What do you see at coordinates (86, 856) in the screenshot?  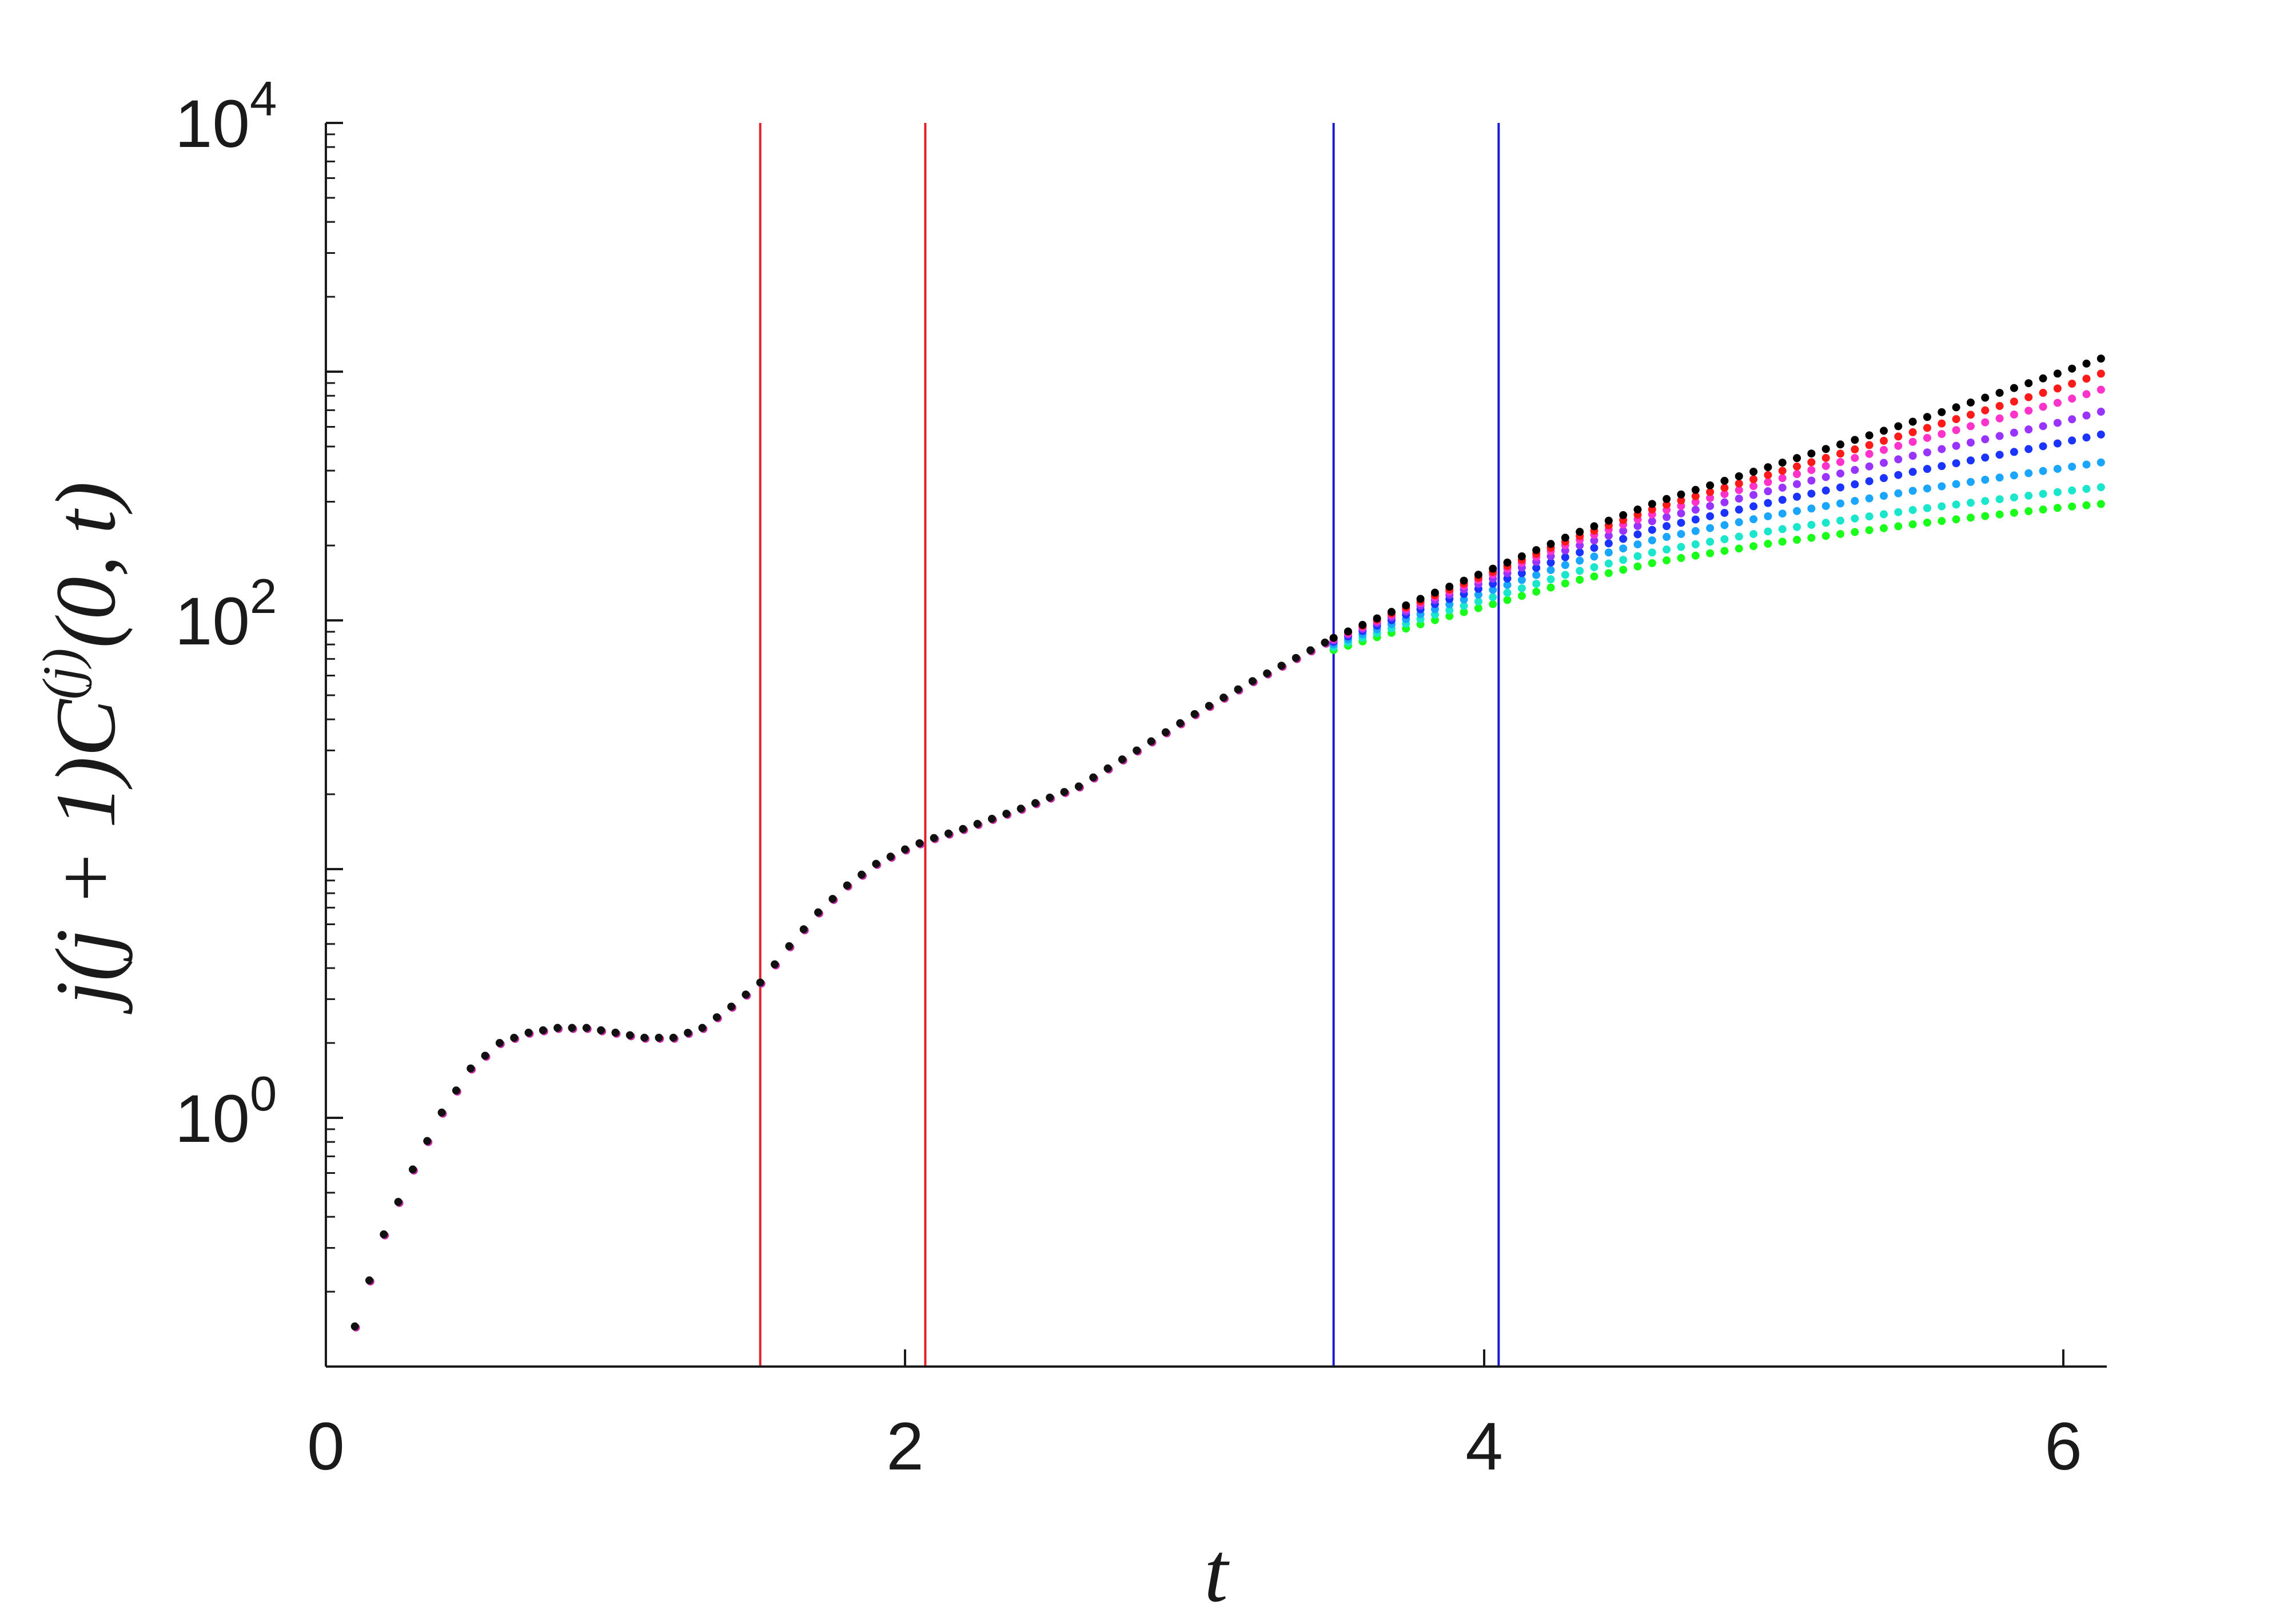 I see `y-axis-label-main: j(j + 1)C` at bounding box center [86, 856].